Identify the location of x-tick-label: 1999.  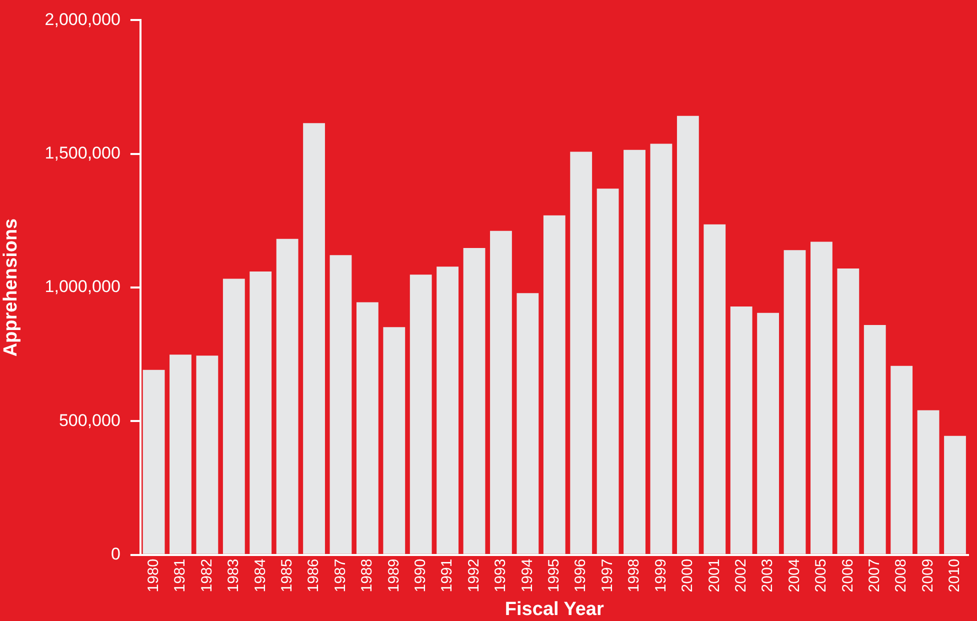
(661, 575).